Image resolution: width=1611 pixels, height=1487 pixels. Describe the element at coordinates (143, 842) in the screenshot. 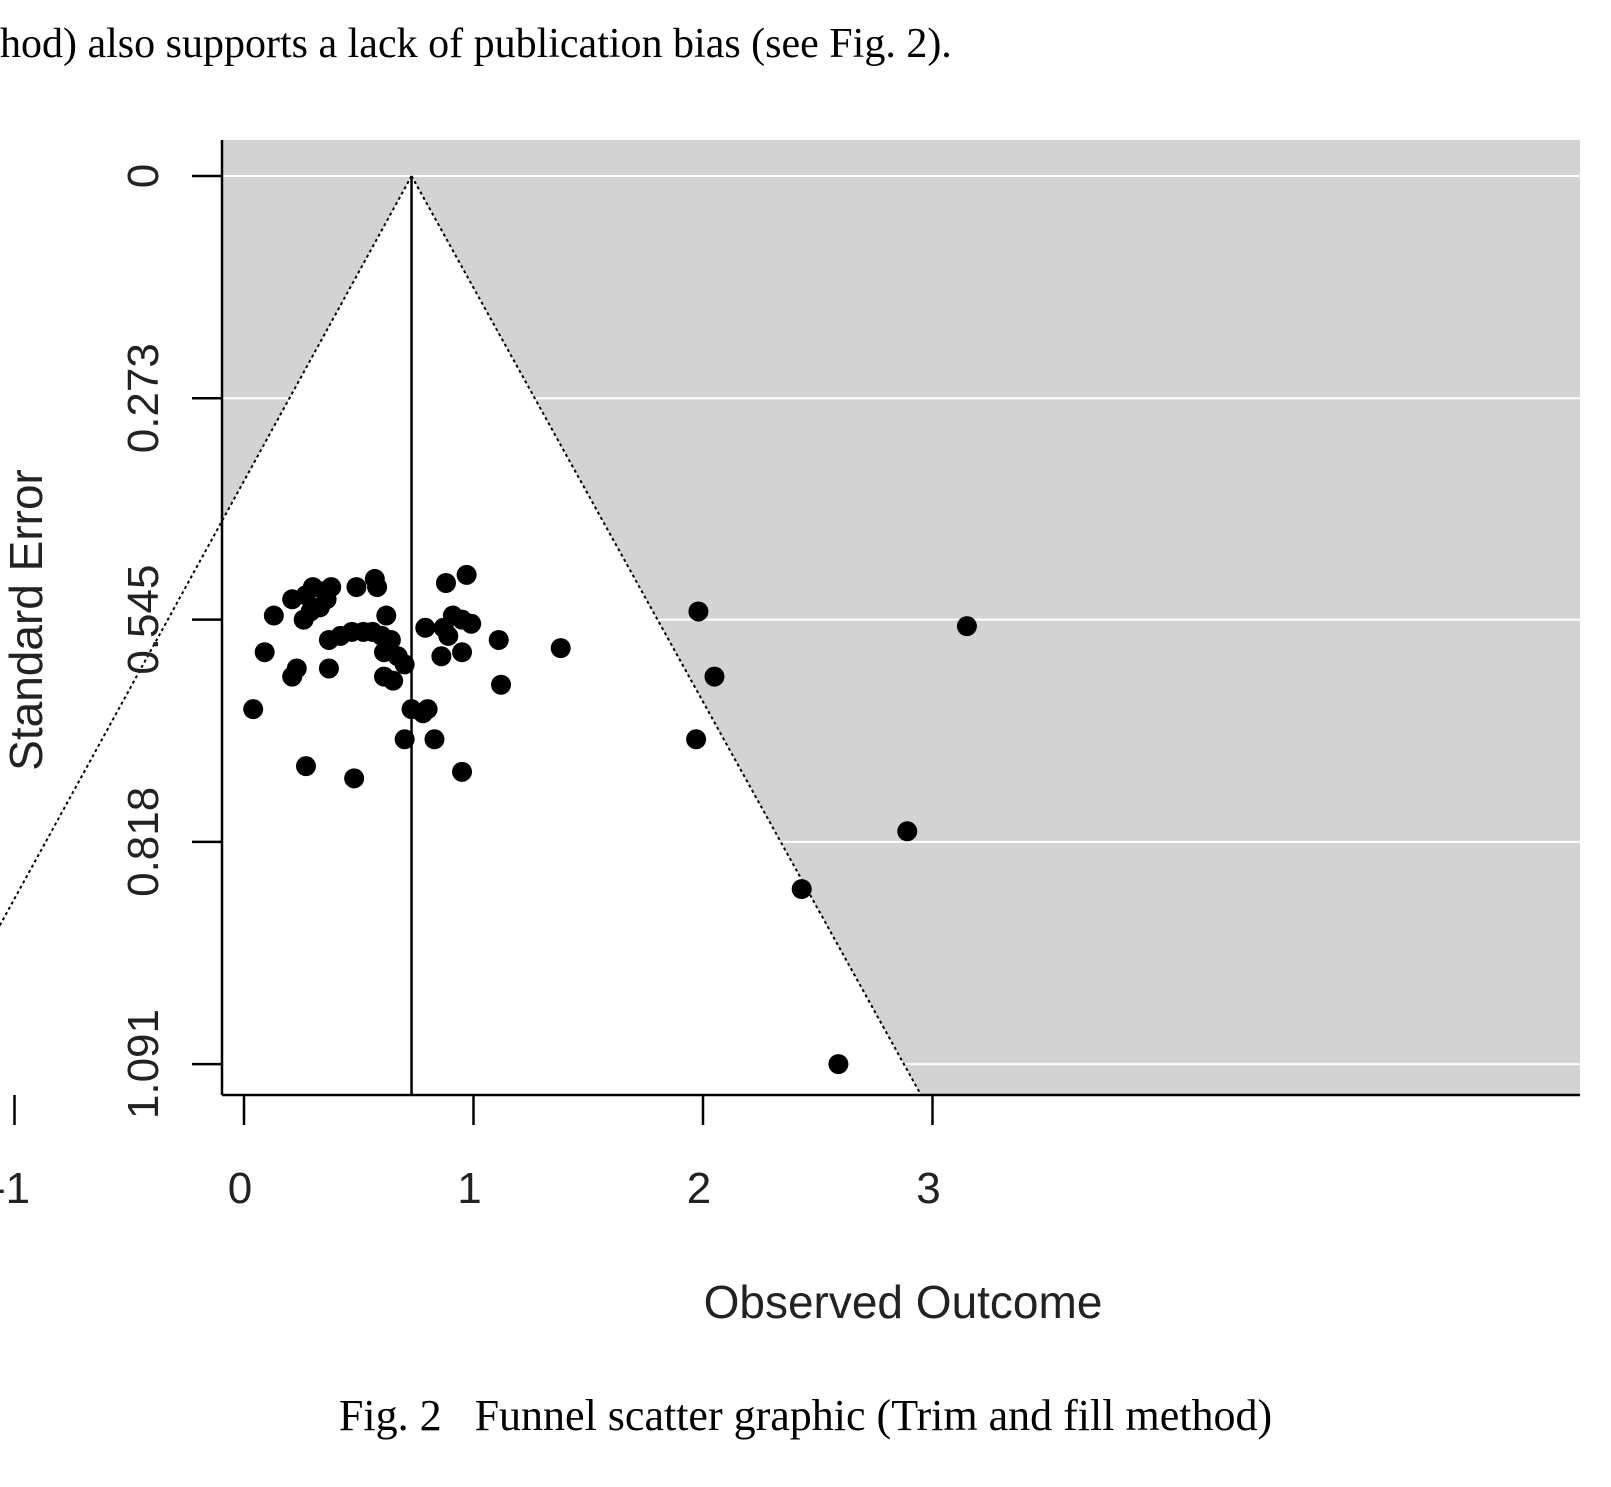

I see `y-tick-label-3: 0.818` at that location.